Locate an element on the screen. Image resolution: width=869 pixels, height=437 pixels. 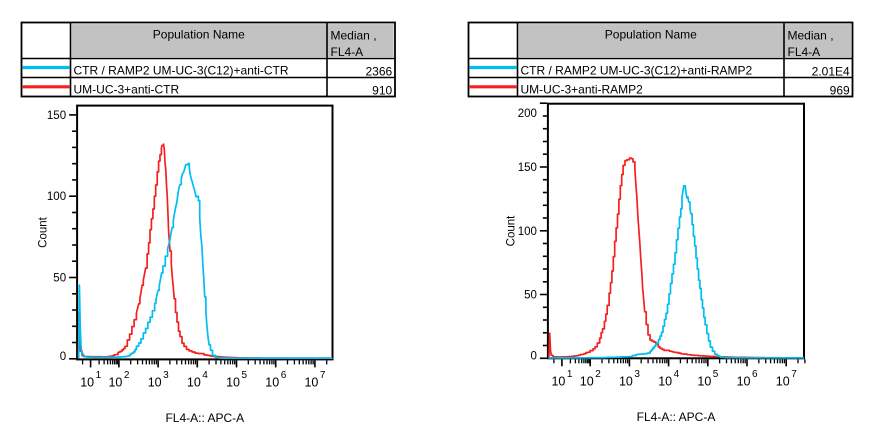
svg-text: 200 is located at coordinates (527, 114).